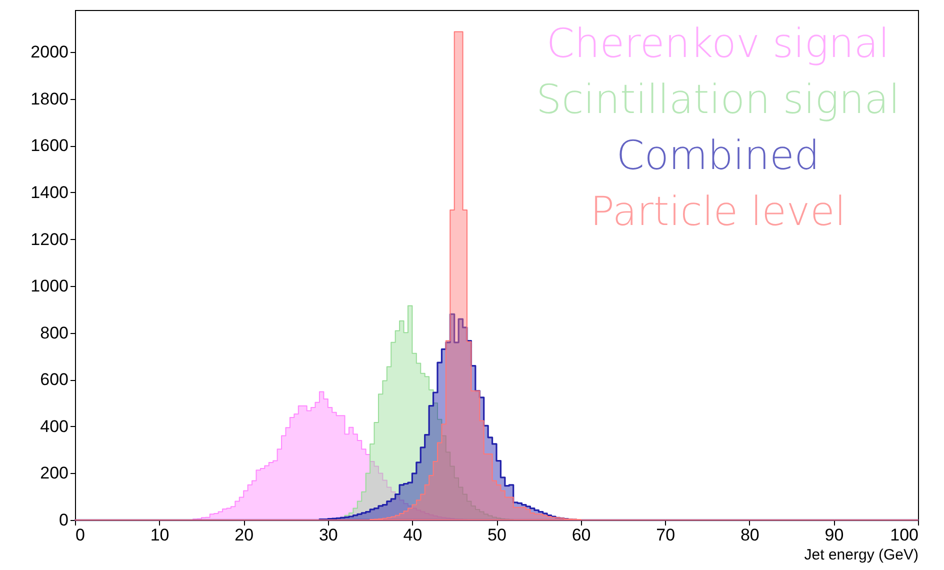 This screenshot has height=570, width=944. What do you see at coordinates (80, 535) in the screenshot?
I see `x-tick-label: 0` at bounding box center [80, 535].